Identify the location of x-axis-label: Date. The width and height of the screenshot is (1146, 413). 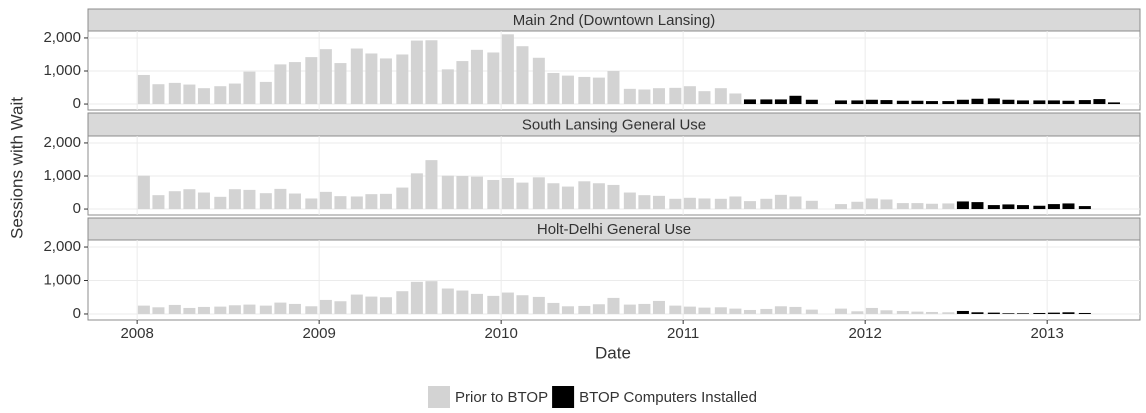
(613, 352).